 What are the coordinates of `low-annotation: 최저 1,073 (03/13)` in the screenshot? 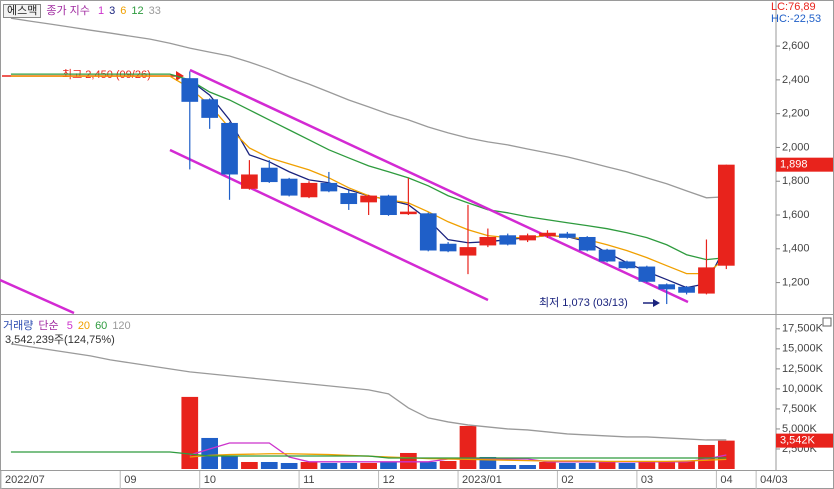 It's located at (583, 302).